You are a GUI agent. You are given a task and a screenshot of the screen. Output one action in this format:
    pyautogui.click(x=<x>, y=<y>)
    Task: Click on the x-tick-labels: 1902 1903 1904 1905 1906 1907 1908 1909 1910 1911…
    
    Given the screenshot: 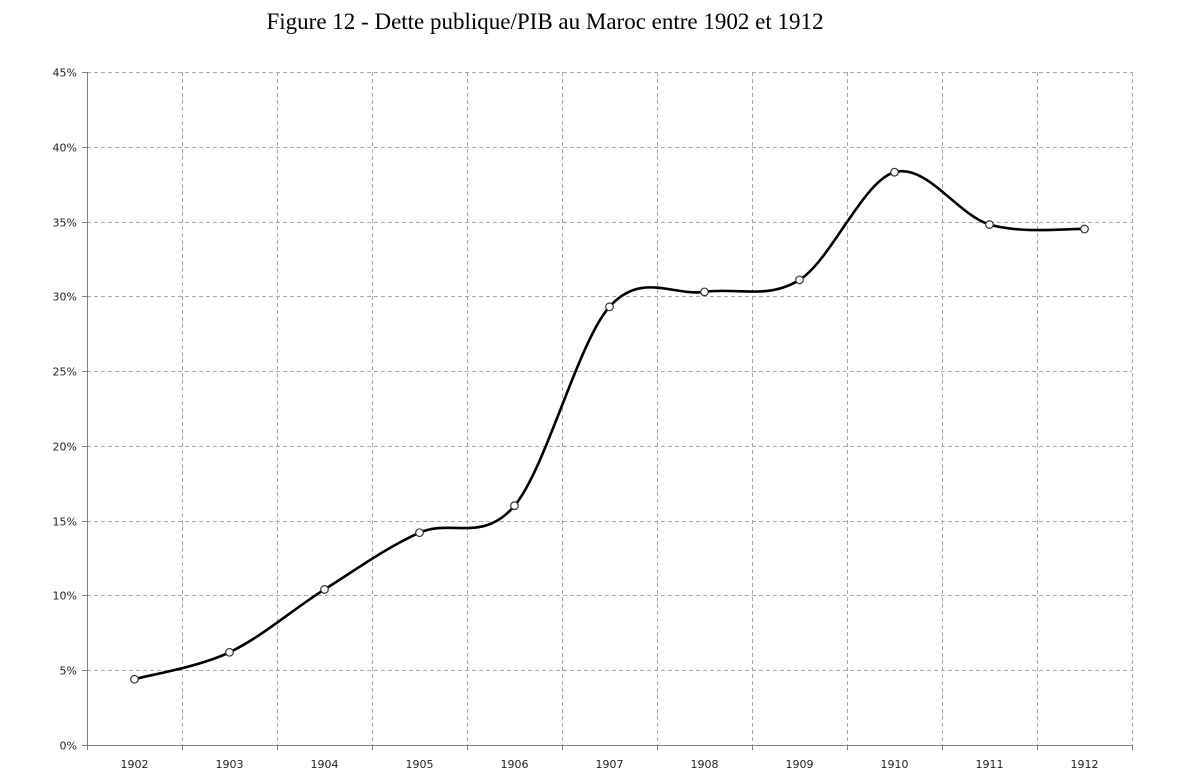 What is the action you would take?
    pyautogui.click(x=610, y=764)
    